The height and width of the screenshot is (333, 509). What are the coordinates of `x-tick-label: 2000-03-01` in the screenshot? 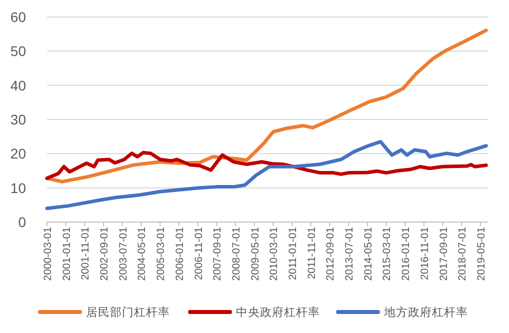 It's located at (48, 253).